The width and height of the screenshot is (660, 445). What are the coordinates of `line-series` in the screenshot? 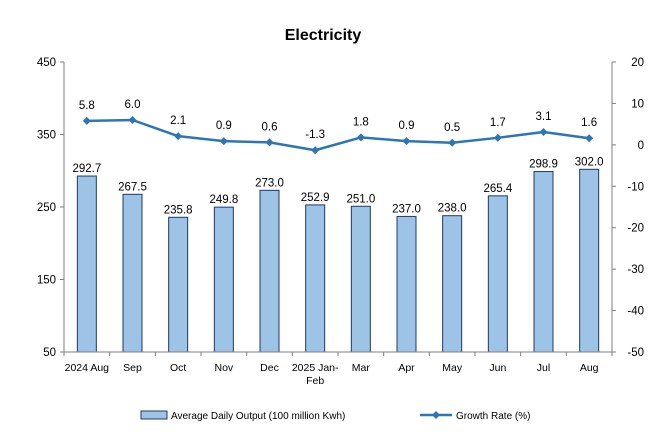 It's located at (338, 135).